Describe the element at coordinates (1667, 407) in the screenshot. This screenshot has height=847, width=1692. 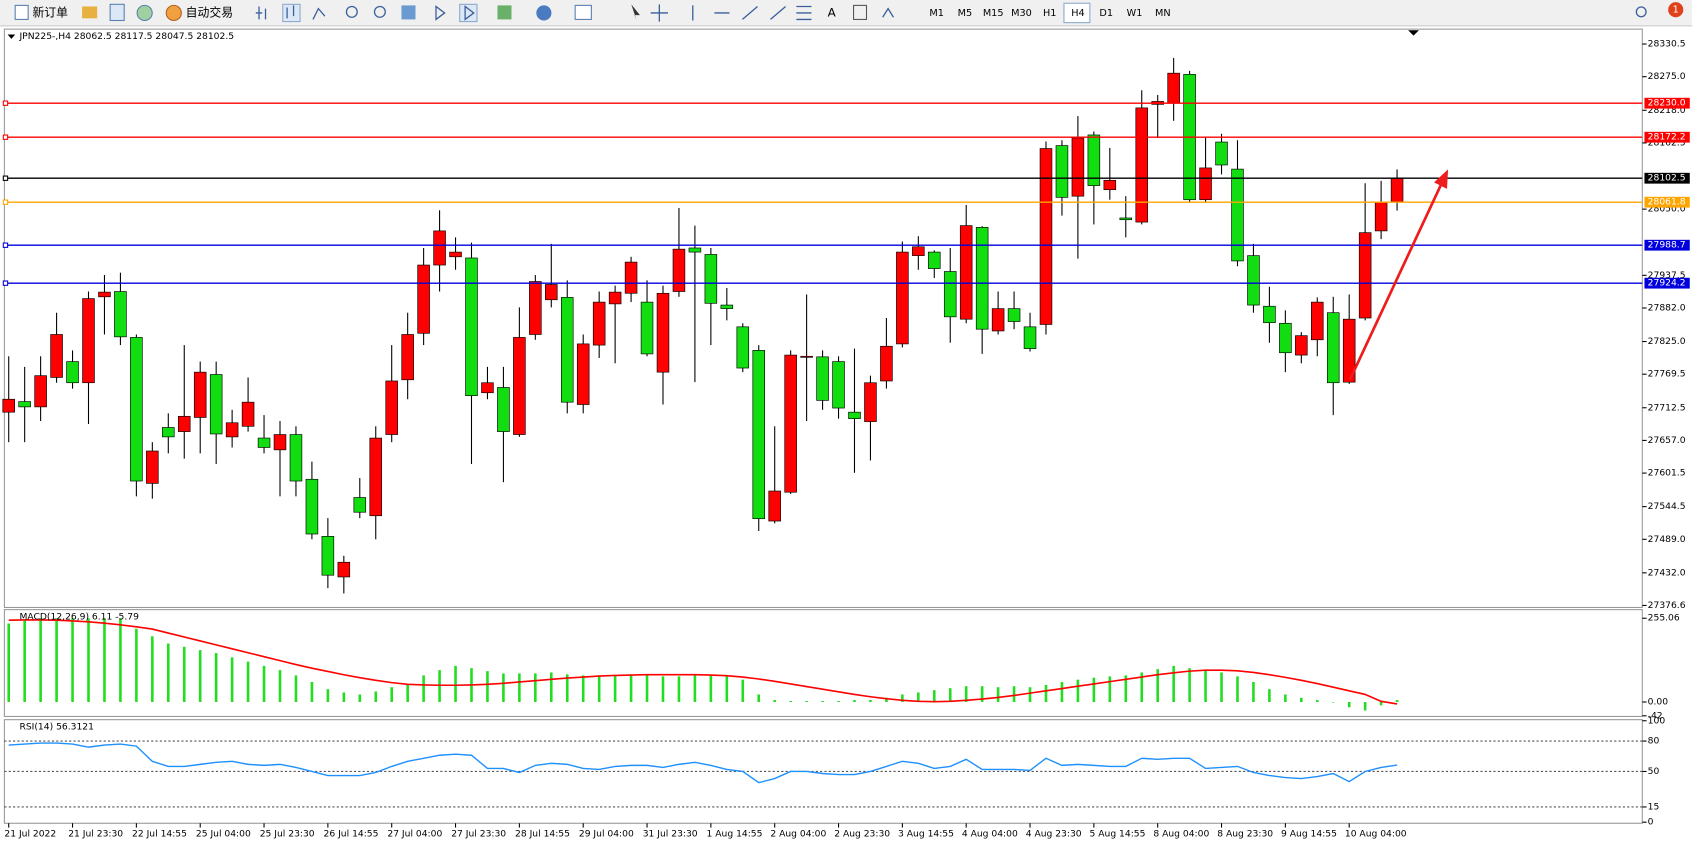
I see `y-tick-label: 27712.5` at that location.